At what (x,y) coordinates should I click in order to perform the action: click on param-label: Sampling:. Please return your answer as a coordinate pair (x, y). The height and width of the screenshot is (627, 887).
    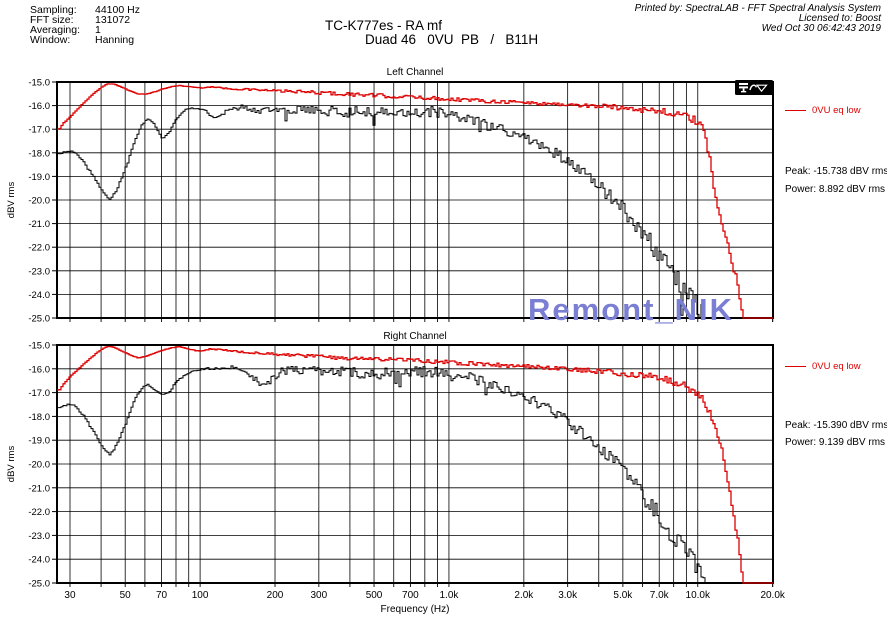
    Looking at the image, I should click on (53, 10).